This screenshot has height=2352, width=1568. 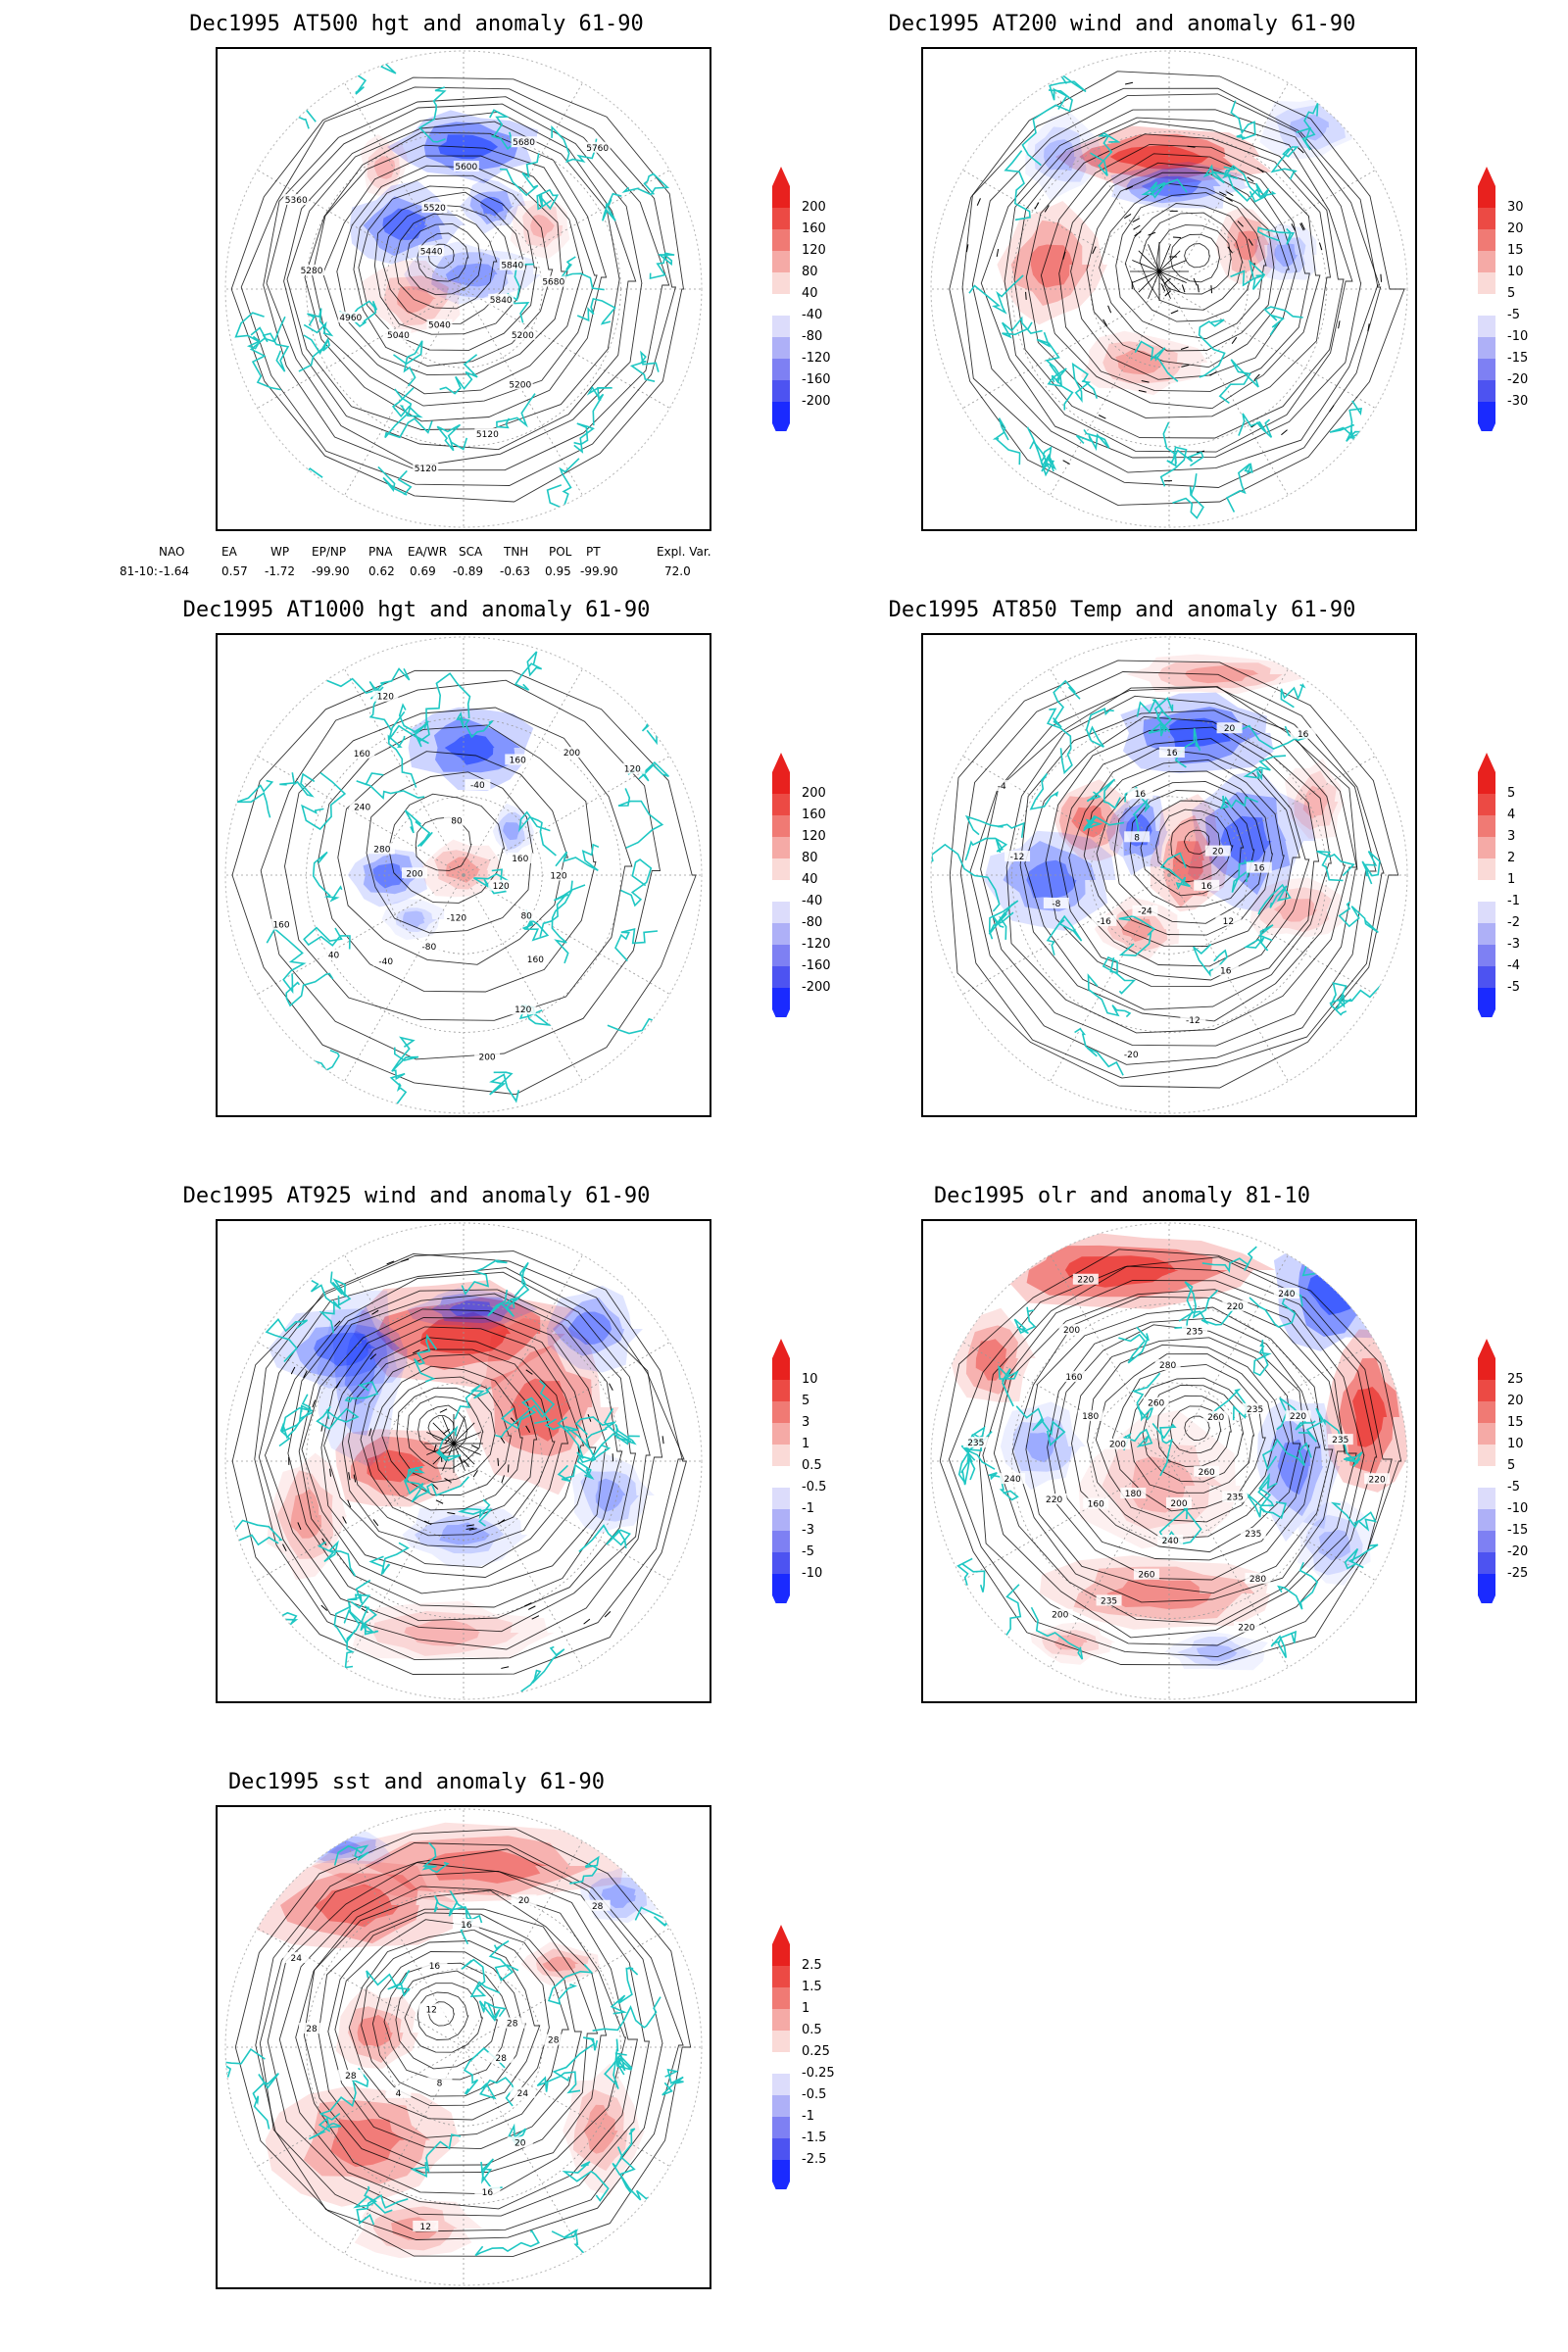 I want to click on contour-label: 240, so click(x=1012, y=1480).